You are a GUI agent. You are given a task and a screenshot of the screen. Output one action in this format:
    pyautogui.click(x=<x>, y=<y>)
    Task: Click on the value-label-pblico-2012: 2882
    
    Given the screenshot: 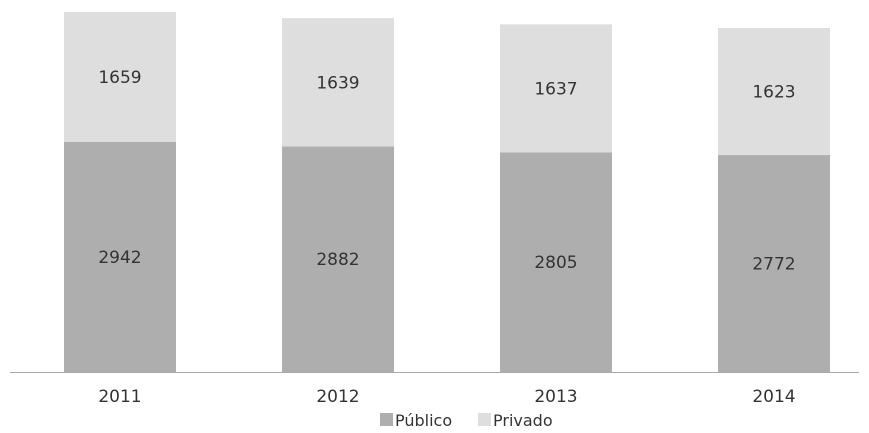 What is the action you would take?
    pyautogui.click(x=337, y=260)
    